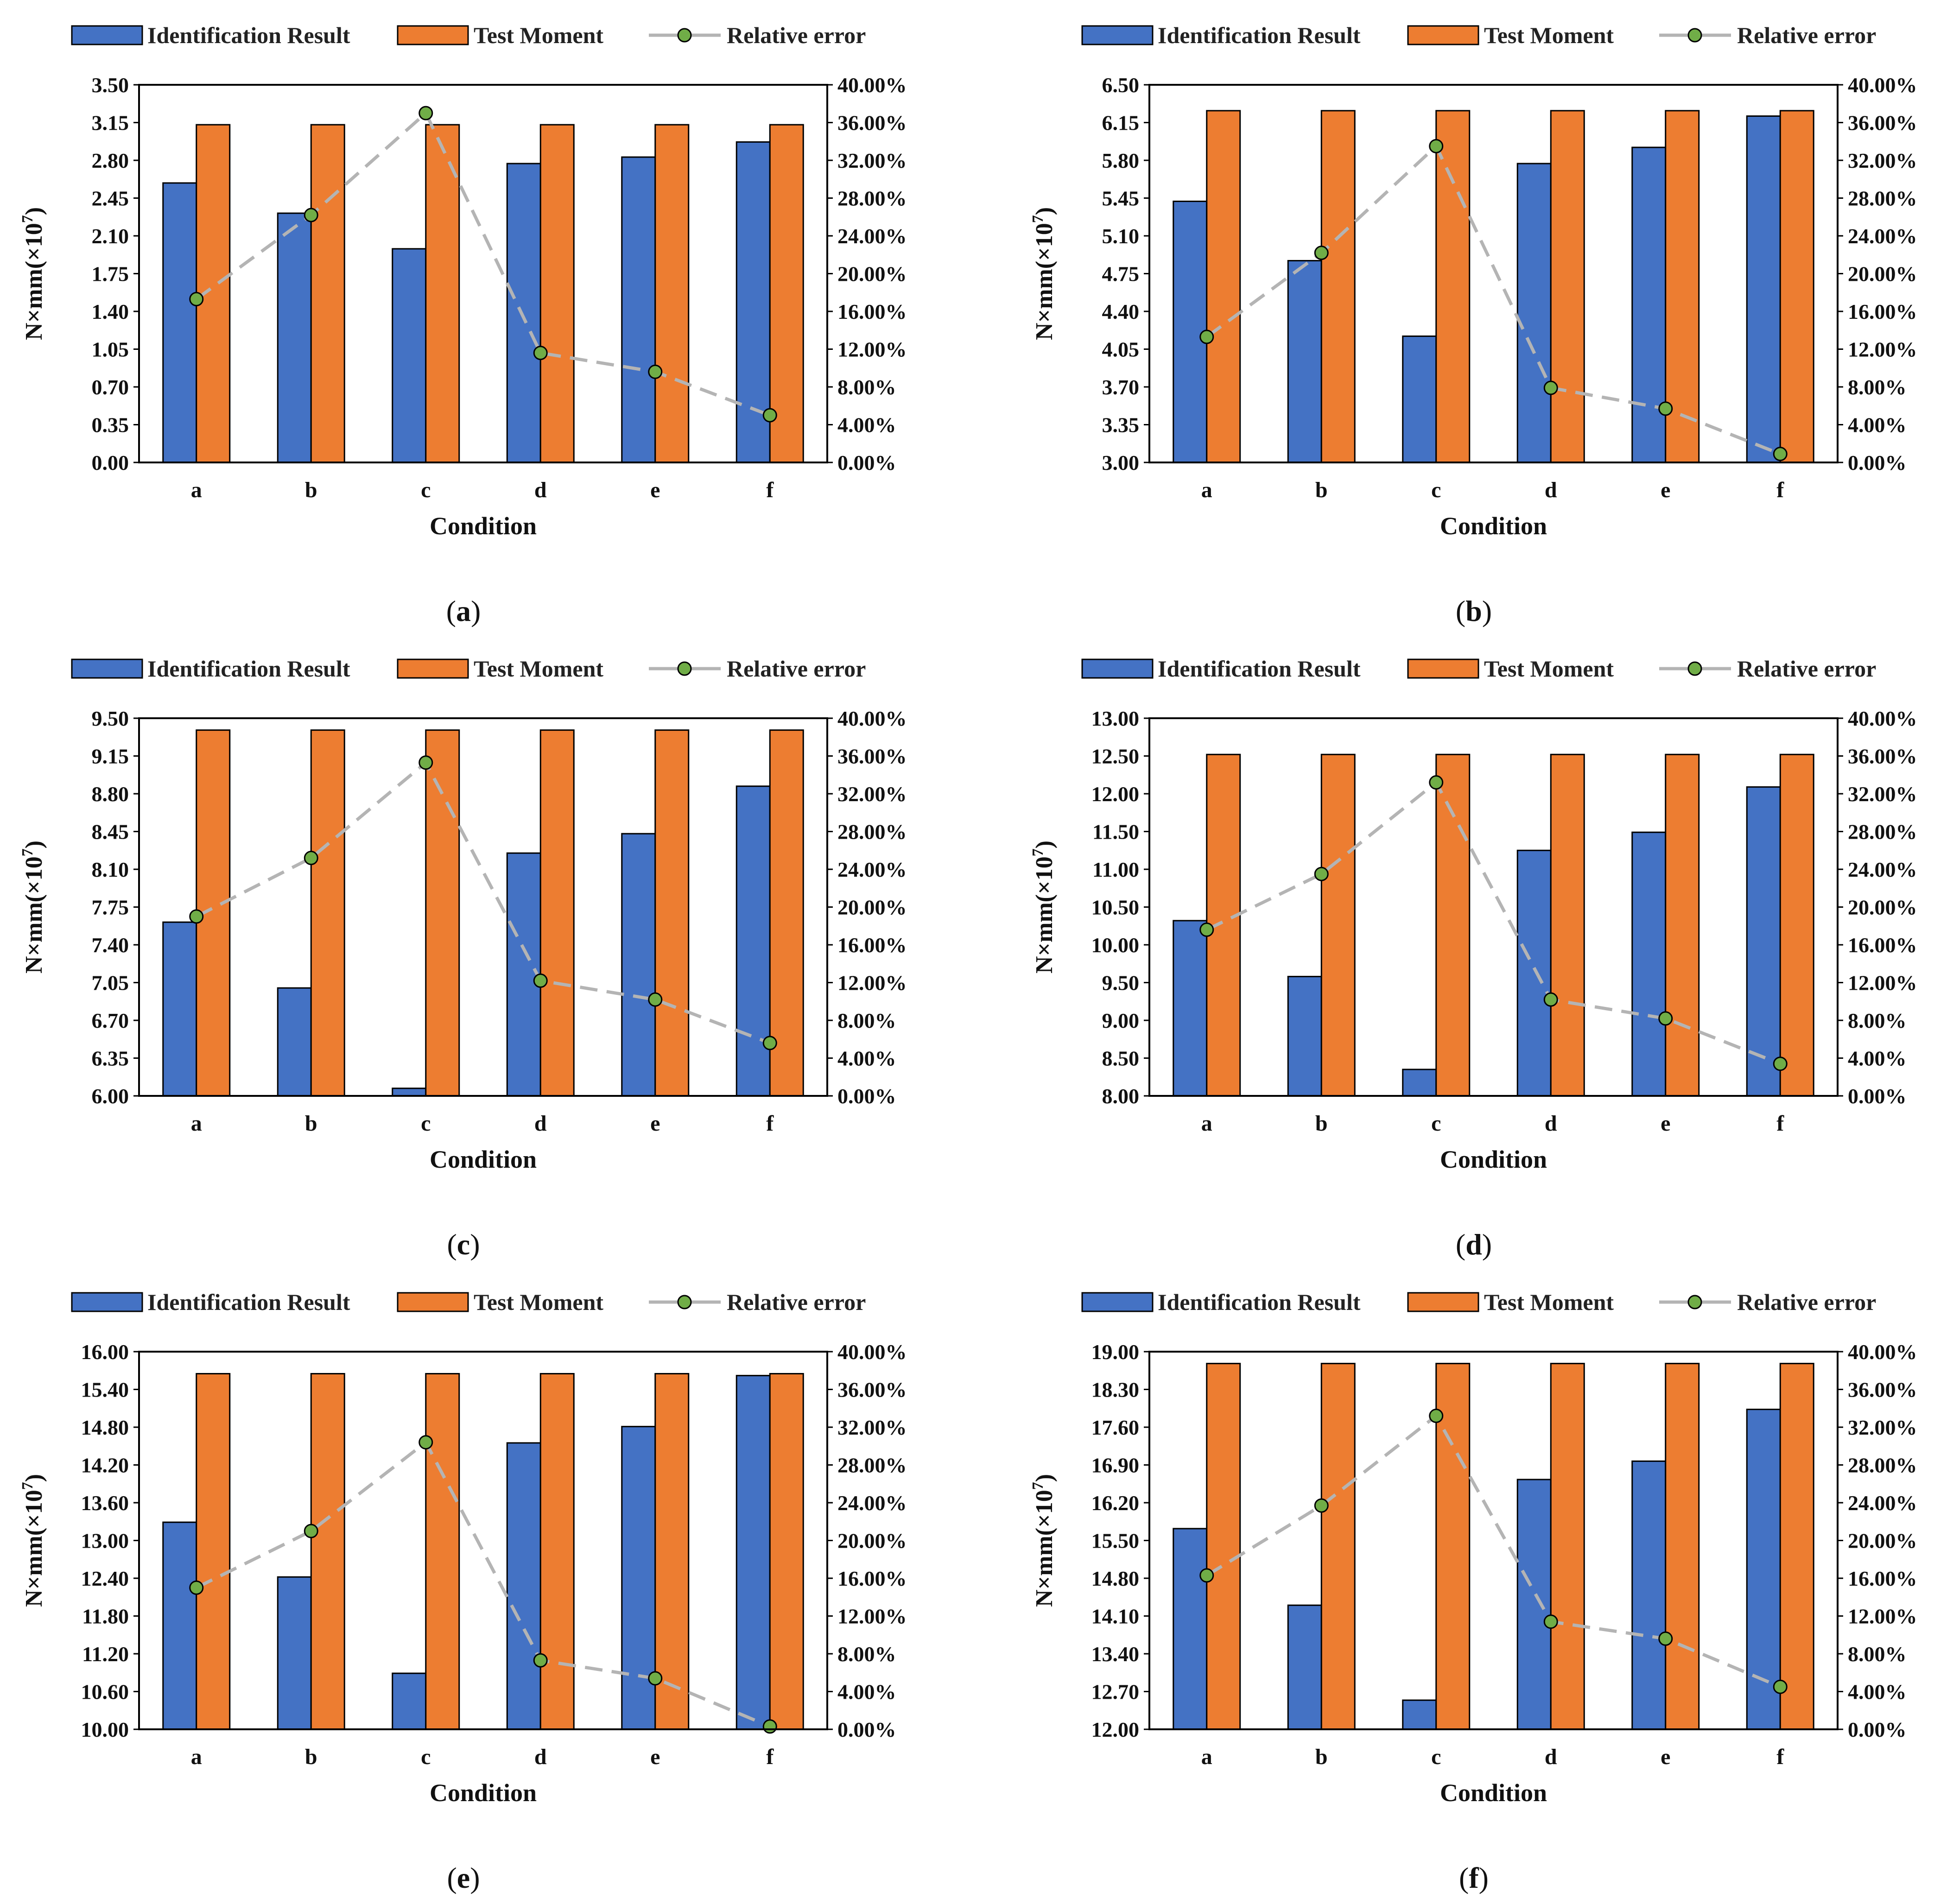 The width and height of the screenshot is (1953, 1904). Describe the element at coordinates (1121, 1058) in the screenshot. I see `y-tick-label: 8.50` at that location.